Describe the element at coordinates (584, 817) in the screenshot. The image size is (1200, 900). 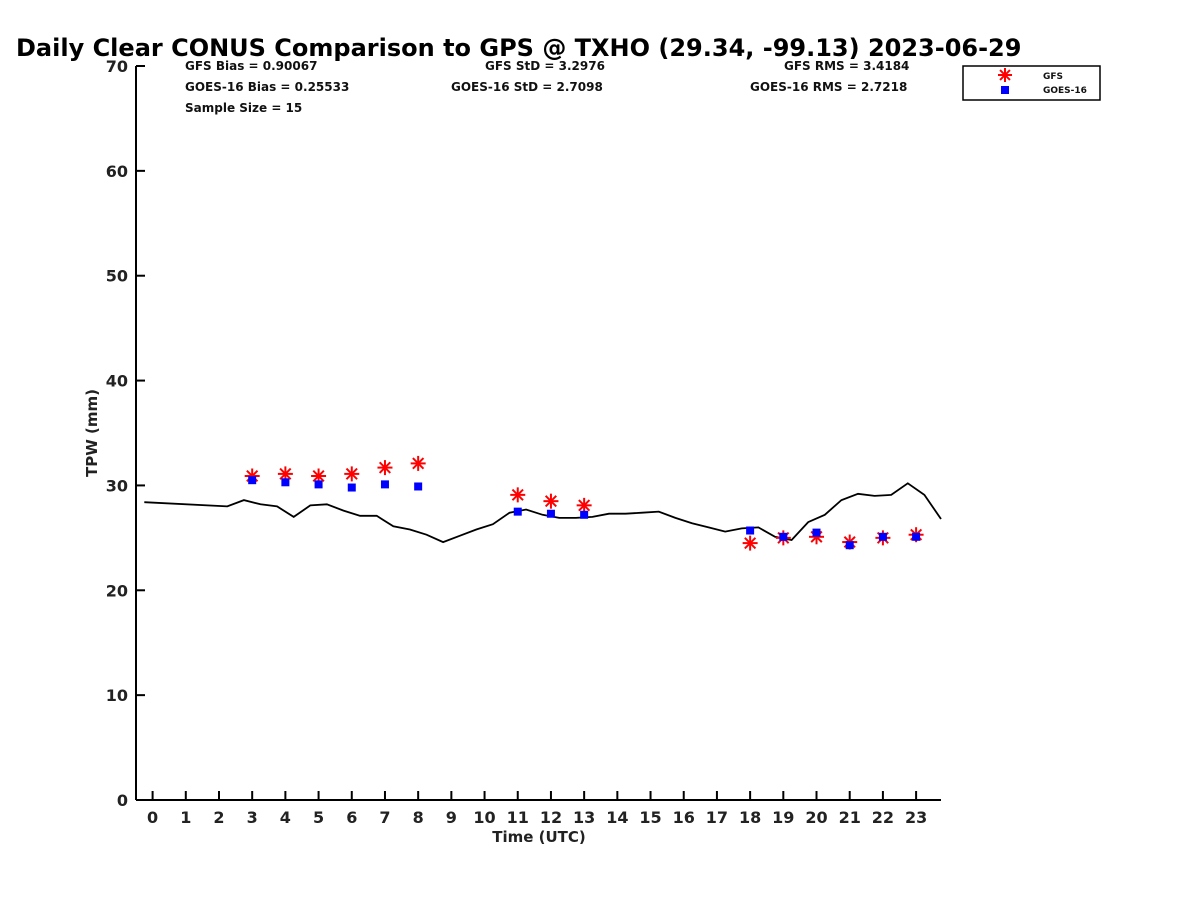
I see `x-tick-label-13: 13` at that location.